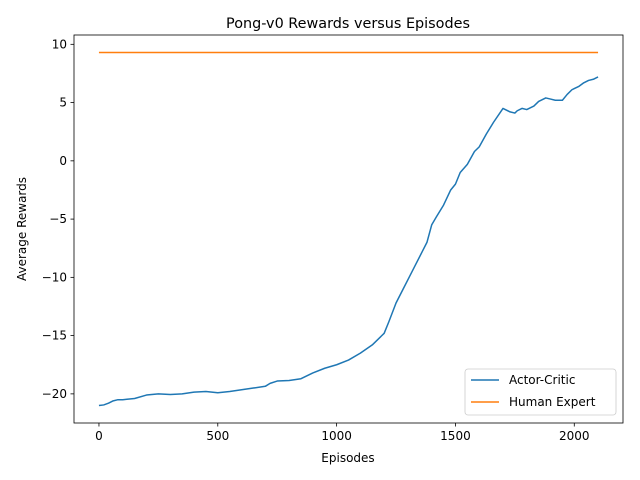 The height and width of the screenshot is (480, 640). What do you see at coordinates (542, 380) in the screenshot?
I see `legend-label-1: Actor-Critic` at bounding box center [542, 380].